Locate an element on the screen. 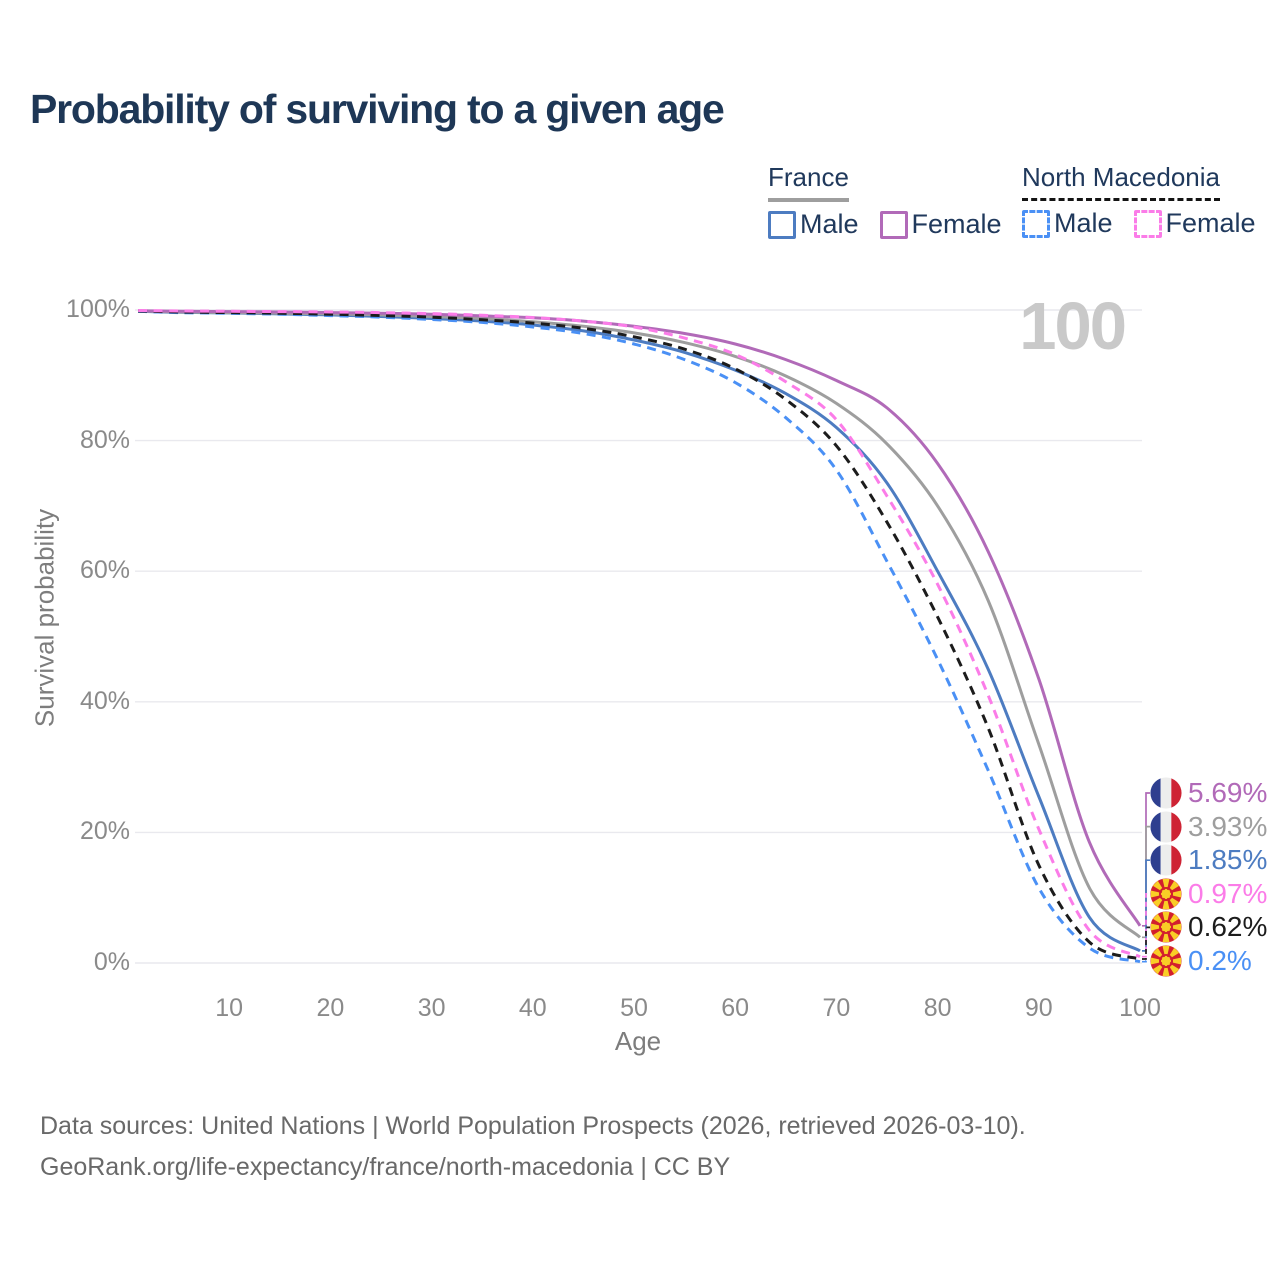  legend-country-france: France is located at coordinates (808, 182).